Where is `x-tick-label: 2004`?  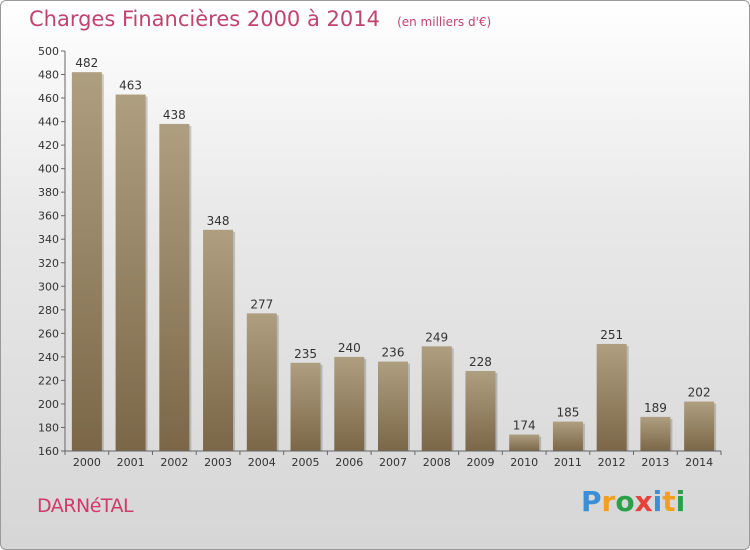
x-tick-label: 2004 is located at coordinates (262, 462).